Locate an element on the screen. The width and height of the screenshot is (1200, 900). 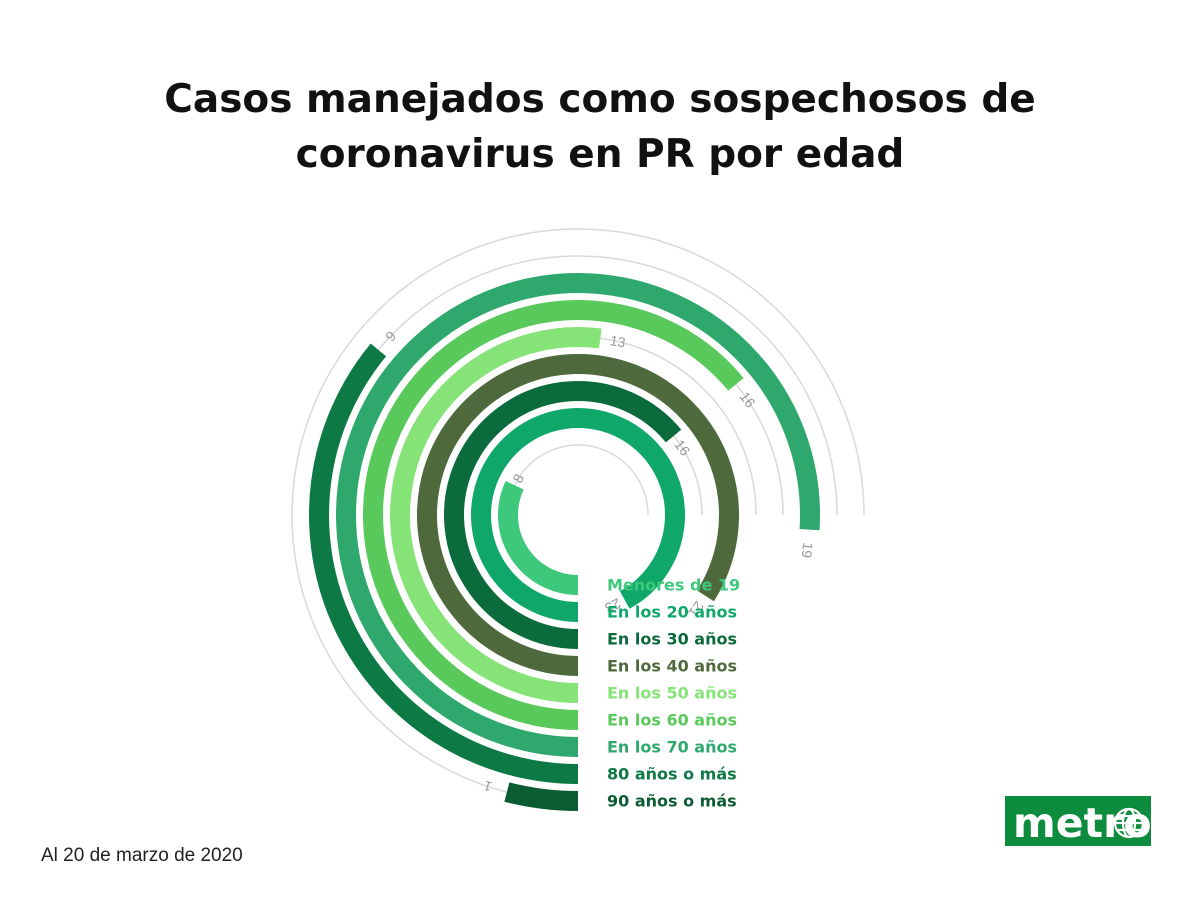
category-label-80-anos-o-mas: 80 años o más is located at coordinates (672, 774).